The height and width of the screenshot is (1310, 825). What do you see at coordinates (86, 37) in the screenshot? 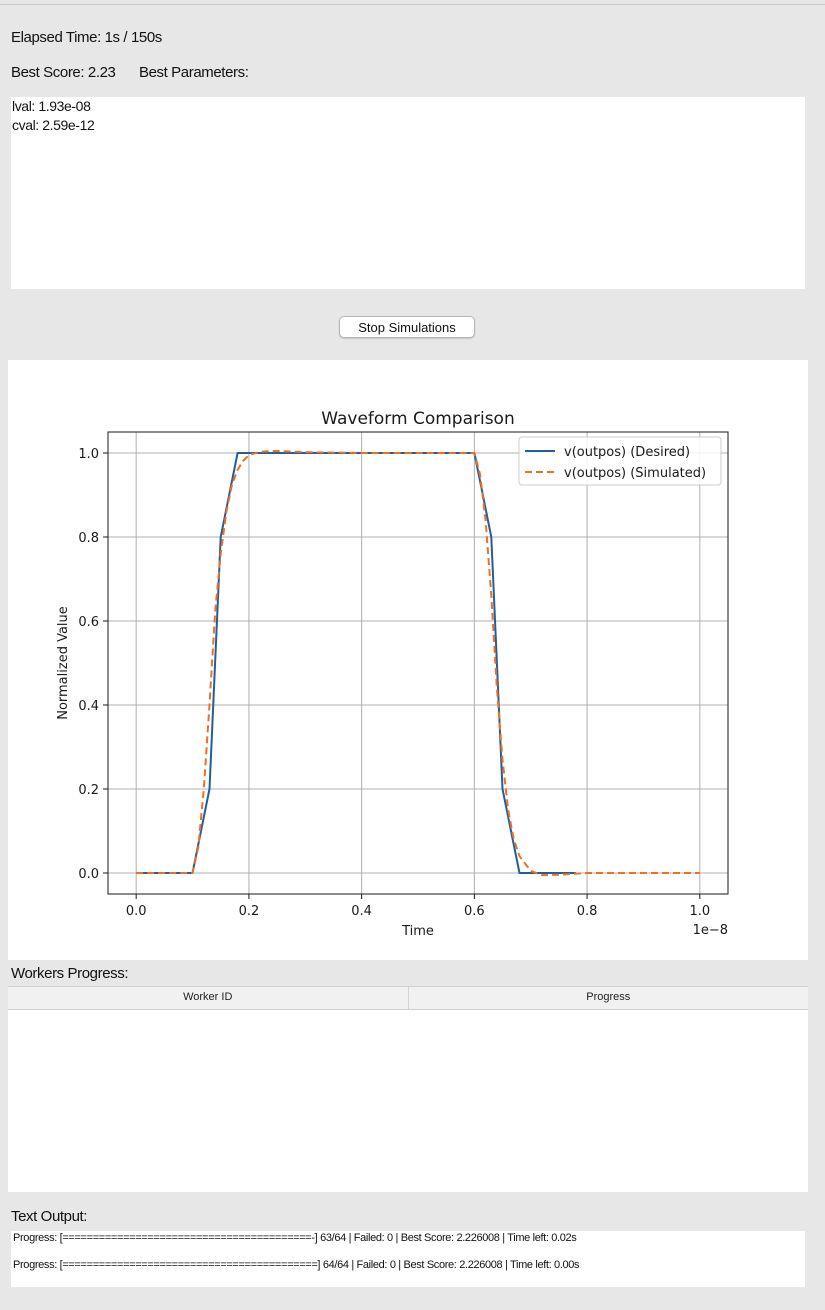
I see `elapsed-time: Elapsed Time: 1s / 150s` at bounding box center [86, 37].